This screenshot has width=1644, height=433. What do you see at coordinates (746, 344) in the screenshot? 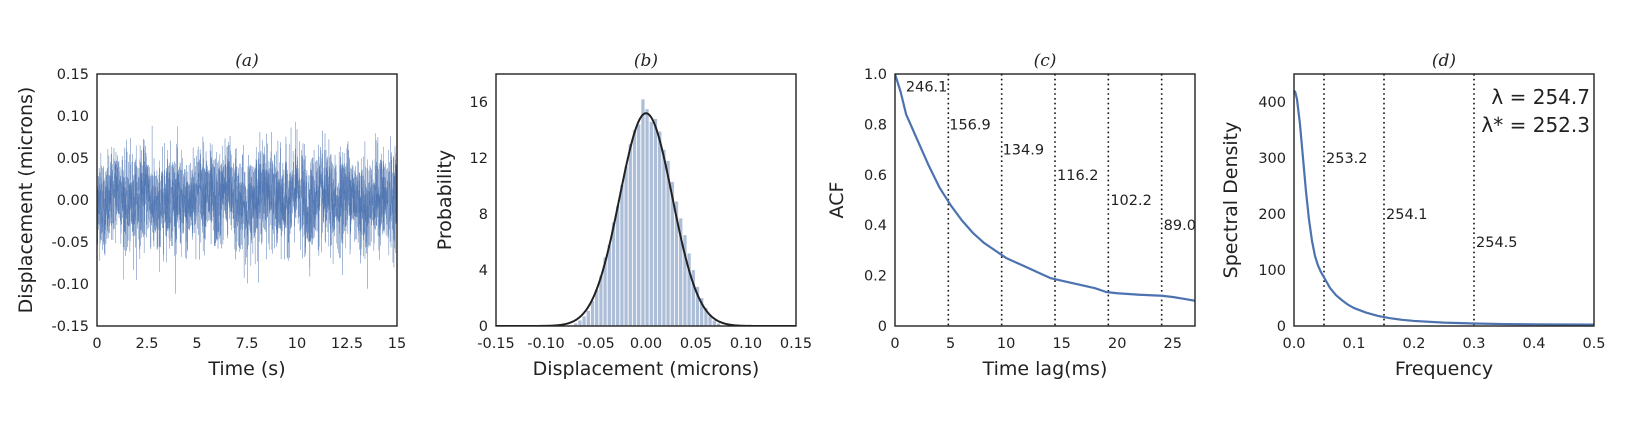
I see `x-tick-label: 0.10` at bounding box center [746, 344].